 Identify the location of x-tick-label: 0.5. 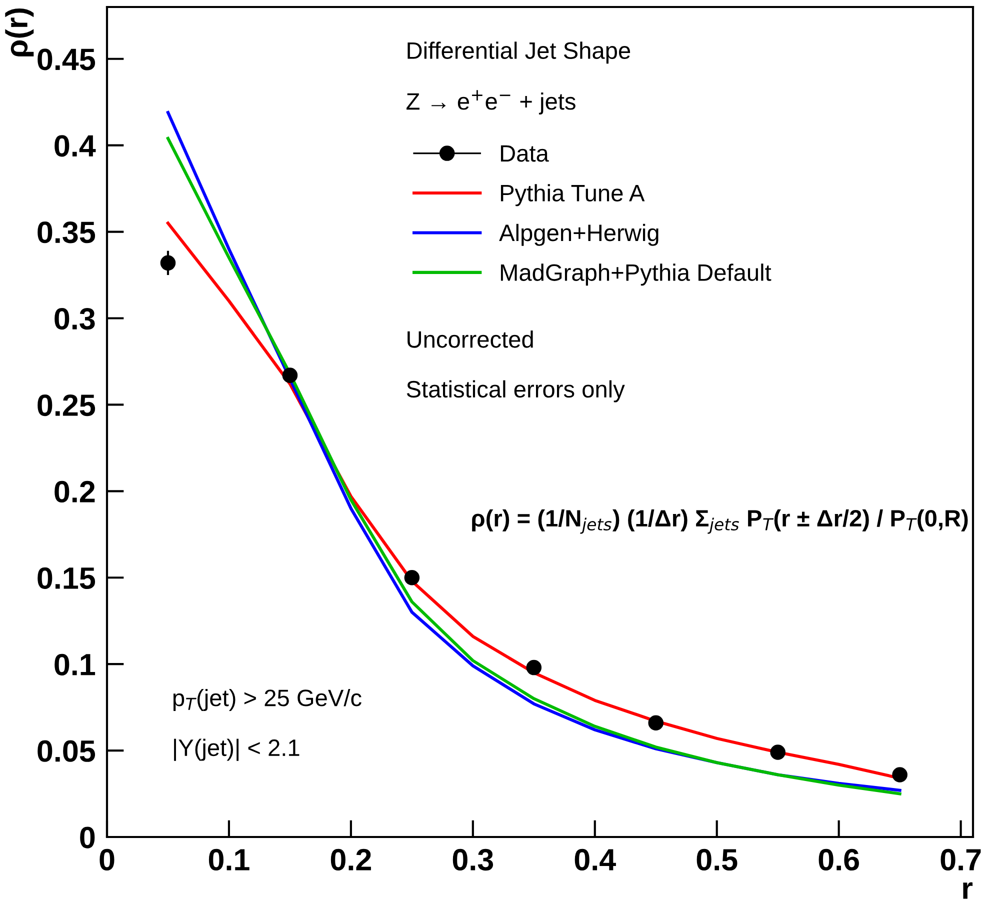
(717, 859).